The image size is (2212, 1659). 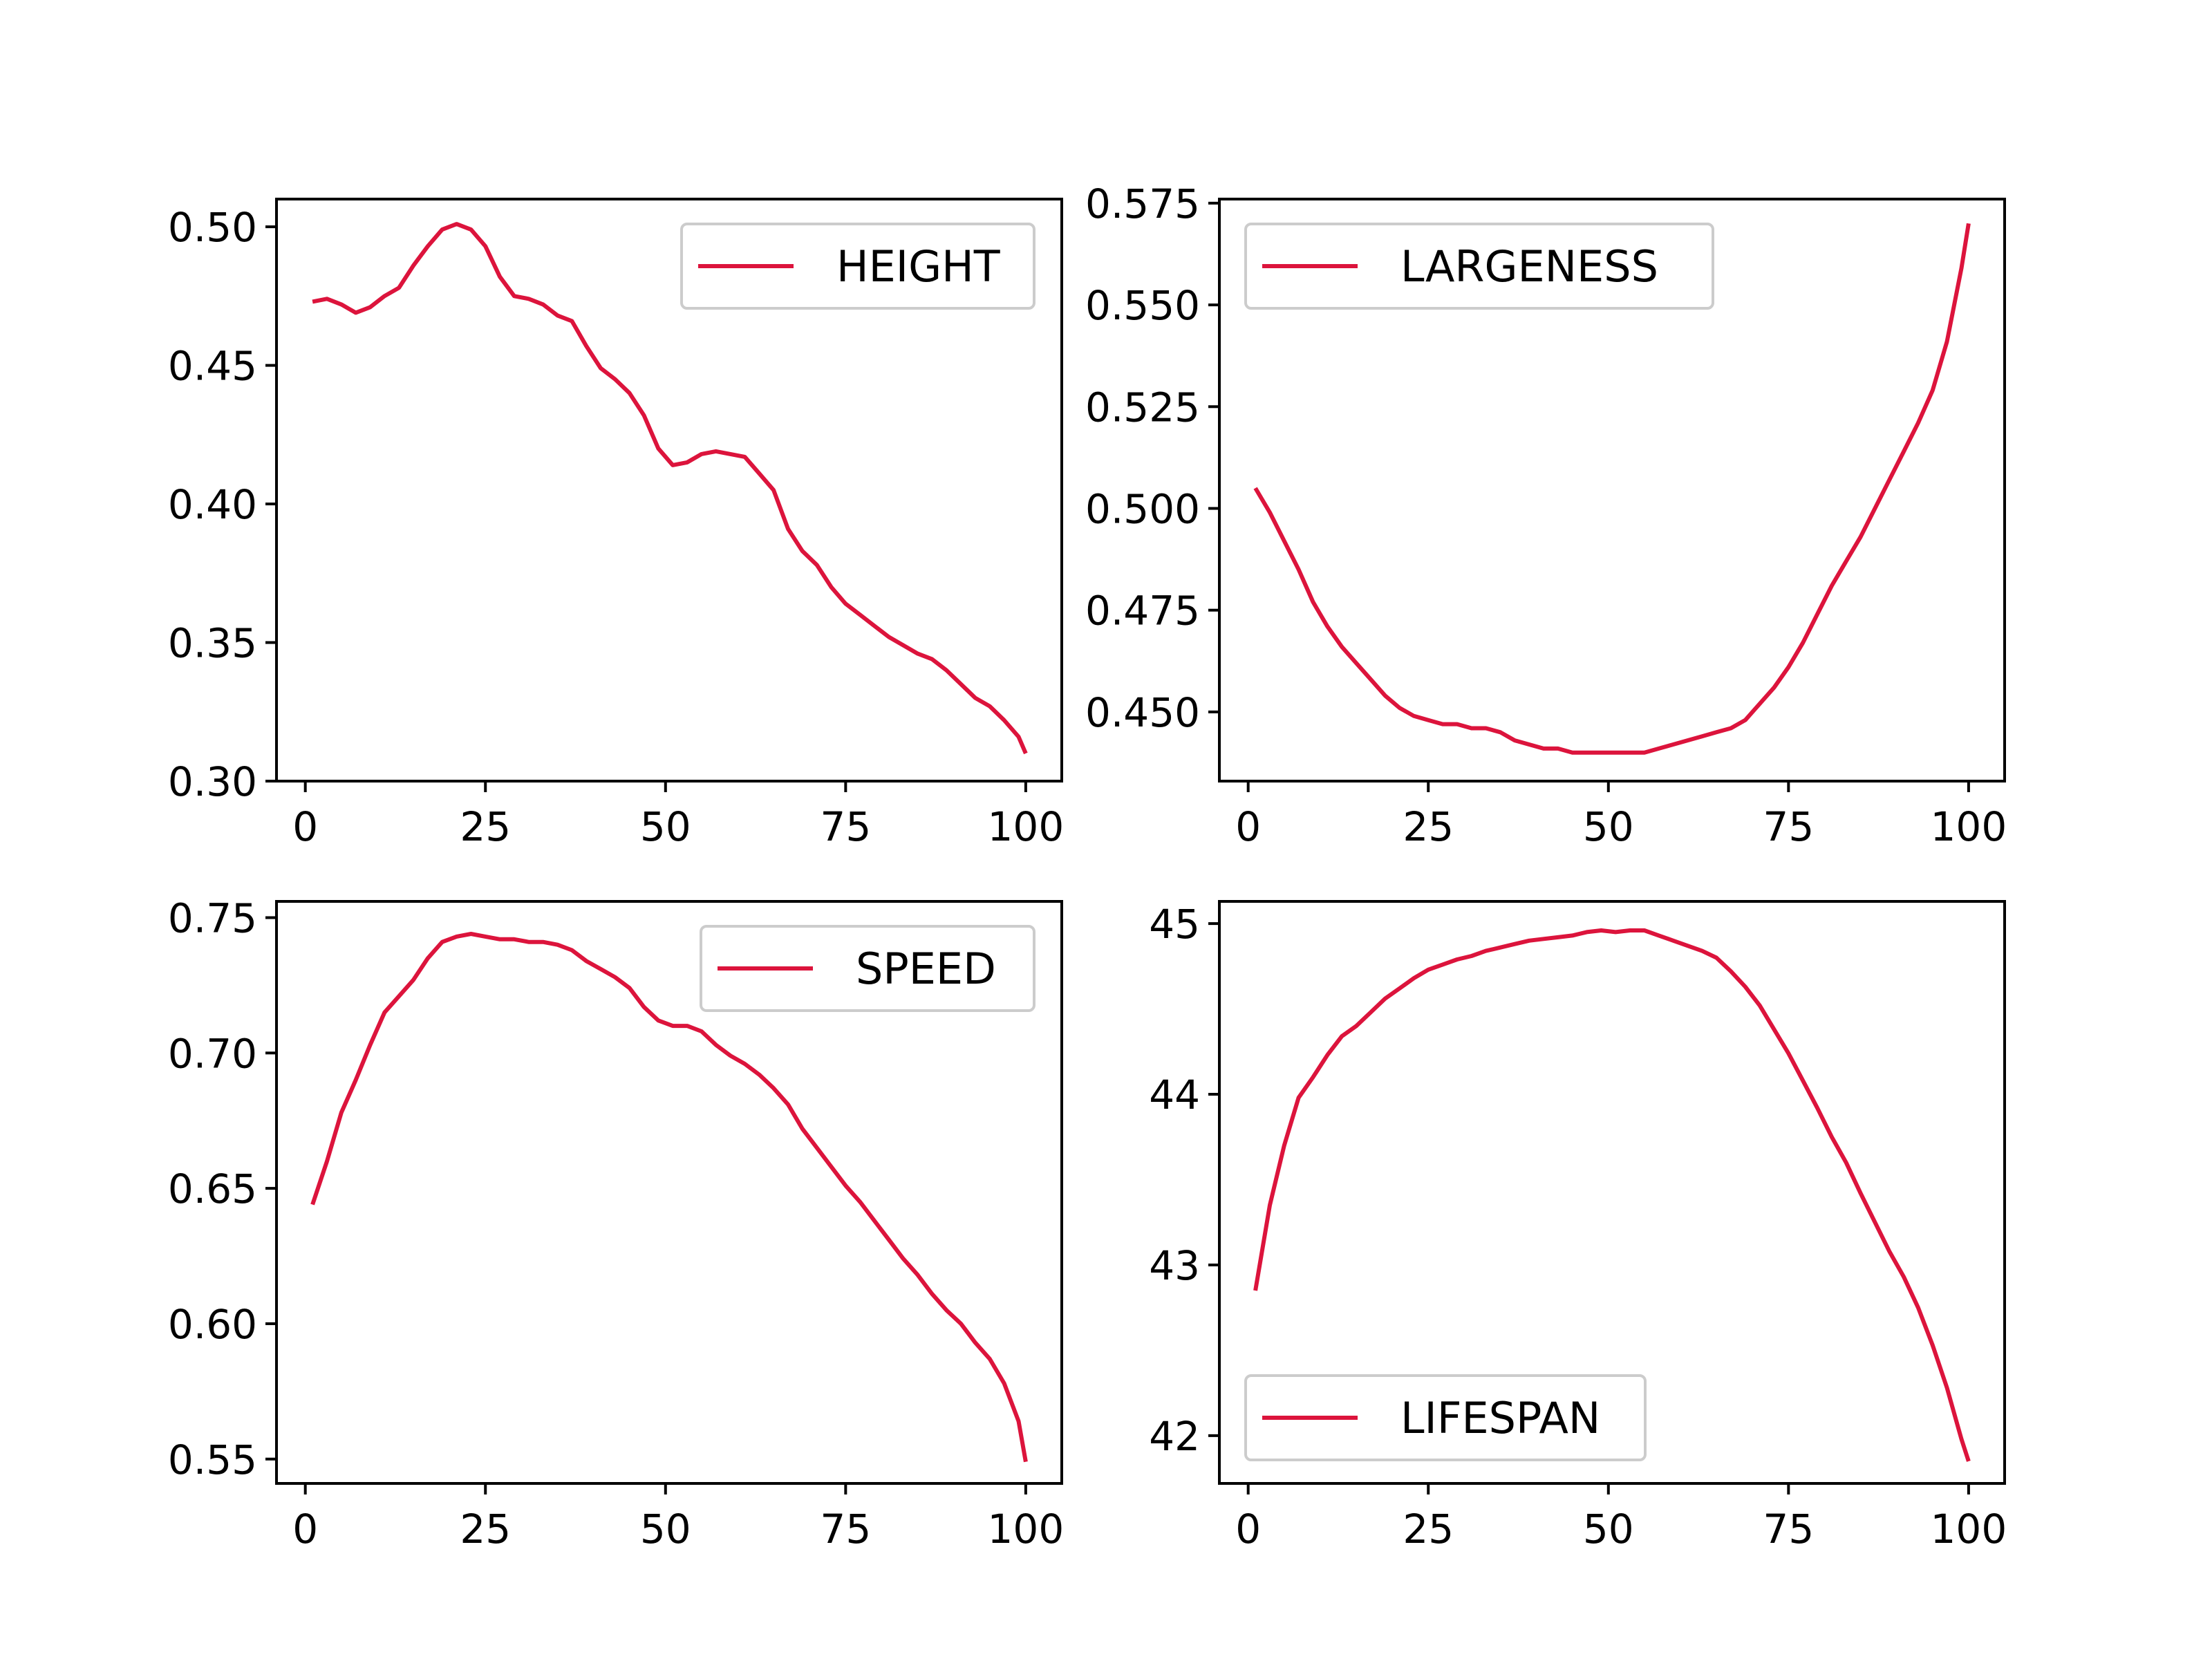 I want to click on height-y-tick-label: 0.40, so click(x=212, y=504).